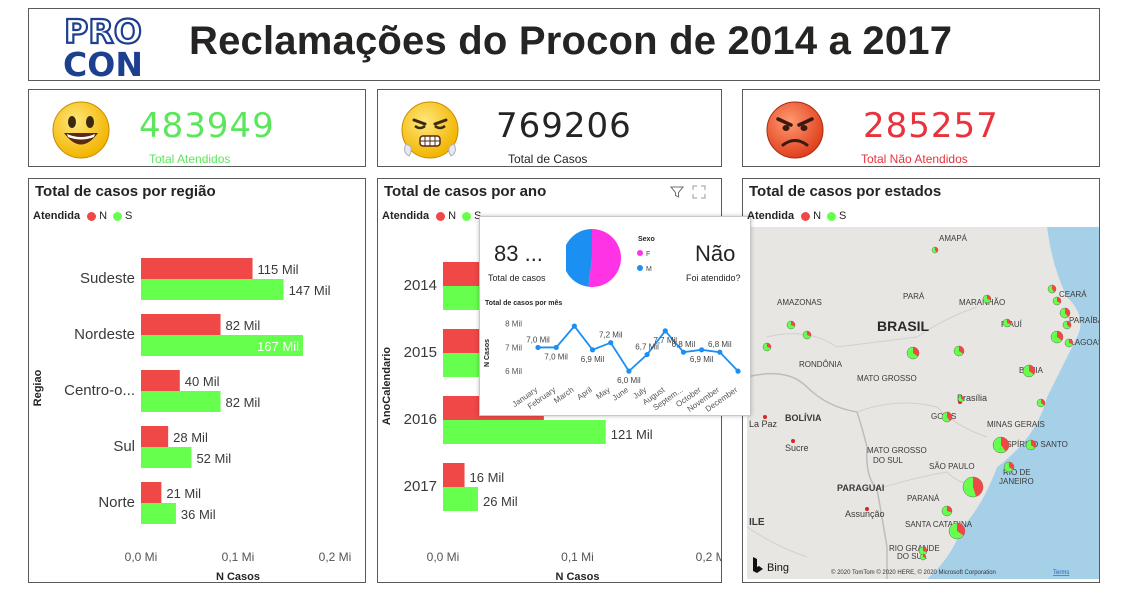 The height and width of the screenshot is (595, 1127). Describe the element at coordinates (487, 353) in the screenshot. I see `line-y-axis-title: N Casos` at that location.